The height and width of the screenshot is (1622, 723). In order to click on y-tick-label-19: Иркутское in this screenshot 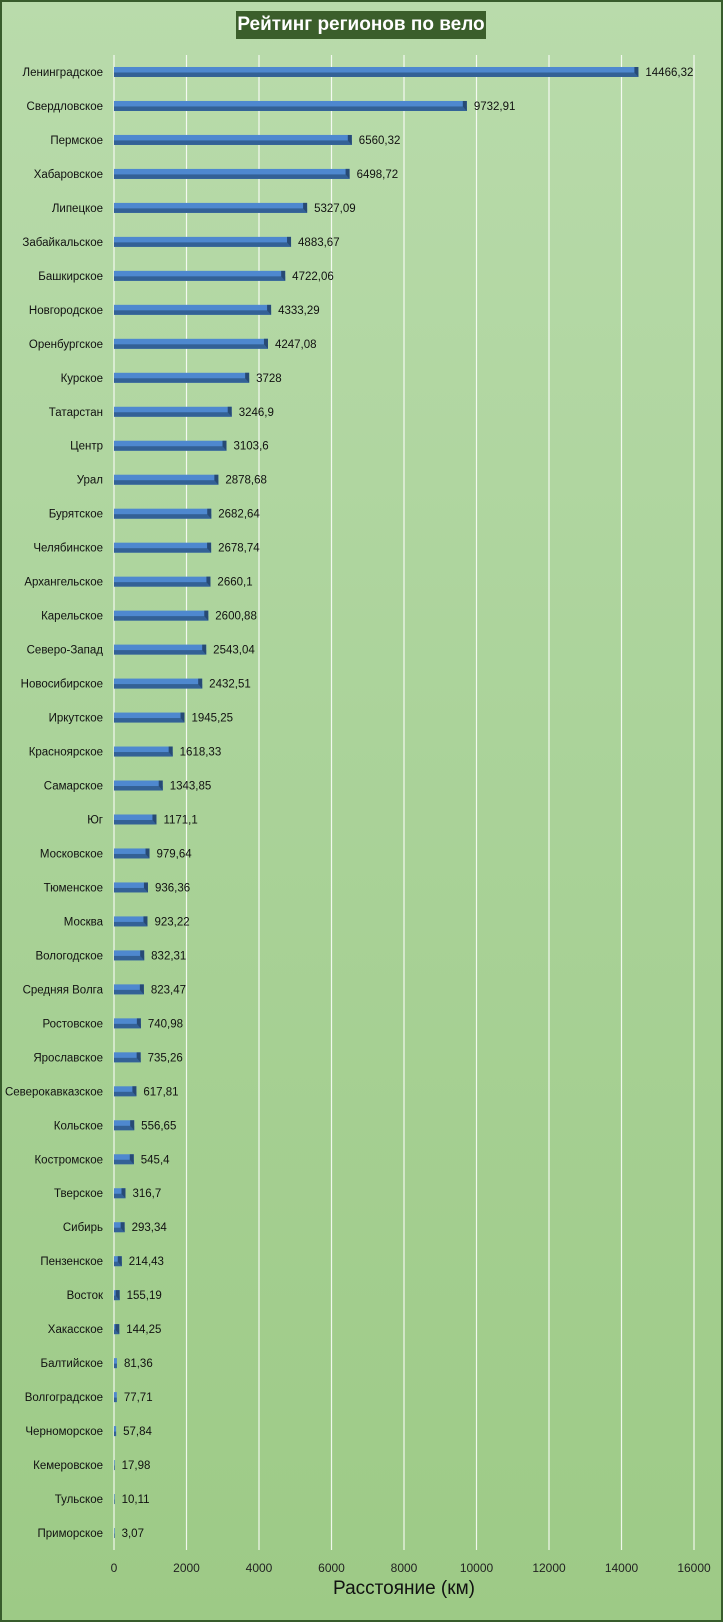, I will do `click(76, 719)`.